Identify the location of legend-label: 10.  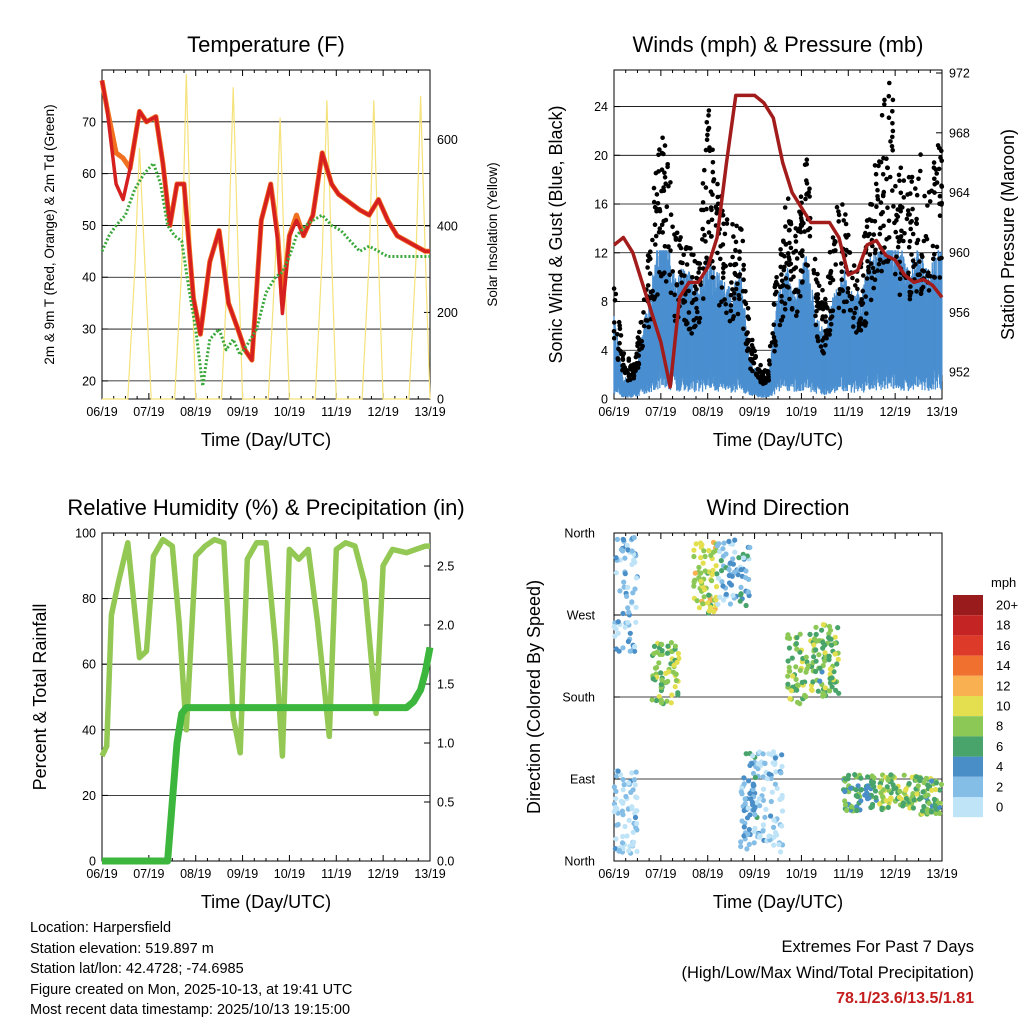
(1003, 706).